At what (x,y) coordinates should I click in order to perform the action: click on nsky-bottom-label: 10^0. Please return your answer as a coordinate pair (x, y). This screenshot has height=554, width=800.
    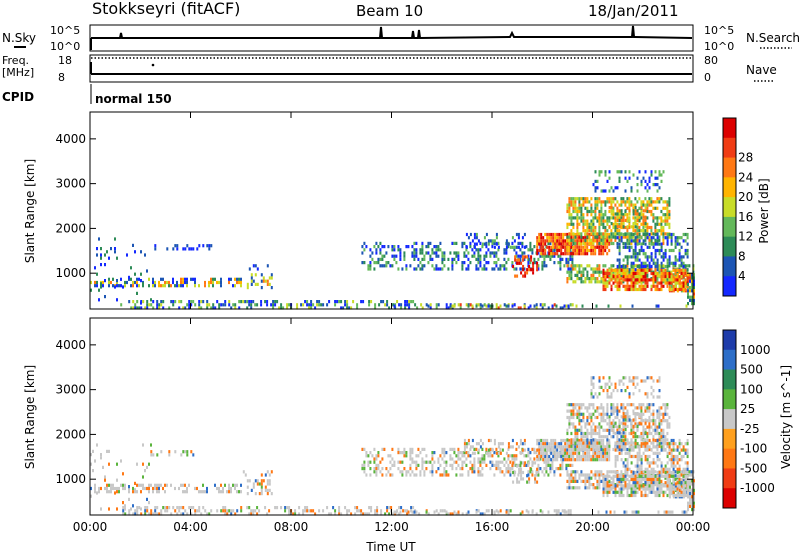
    Looking at the image, I should click on (65, 46).